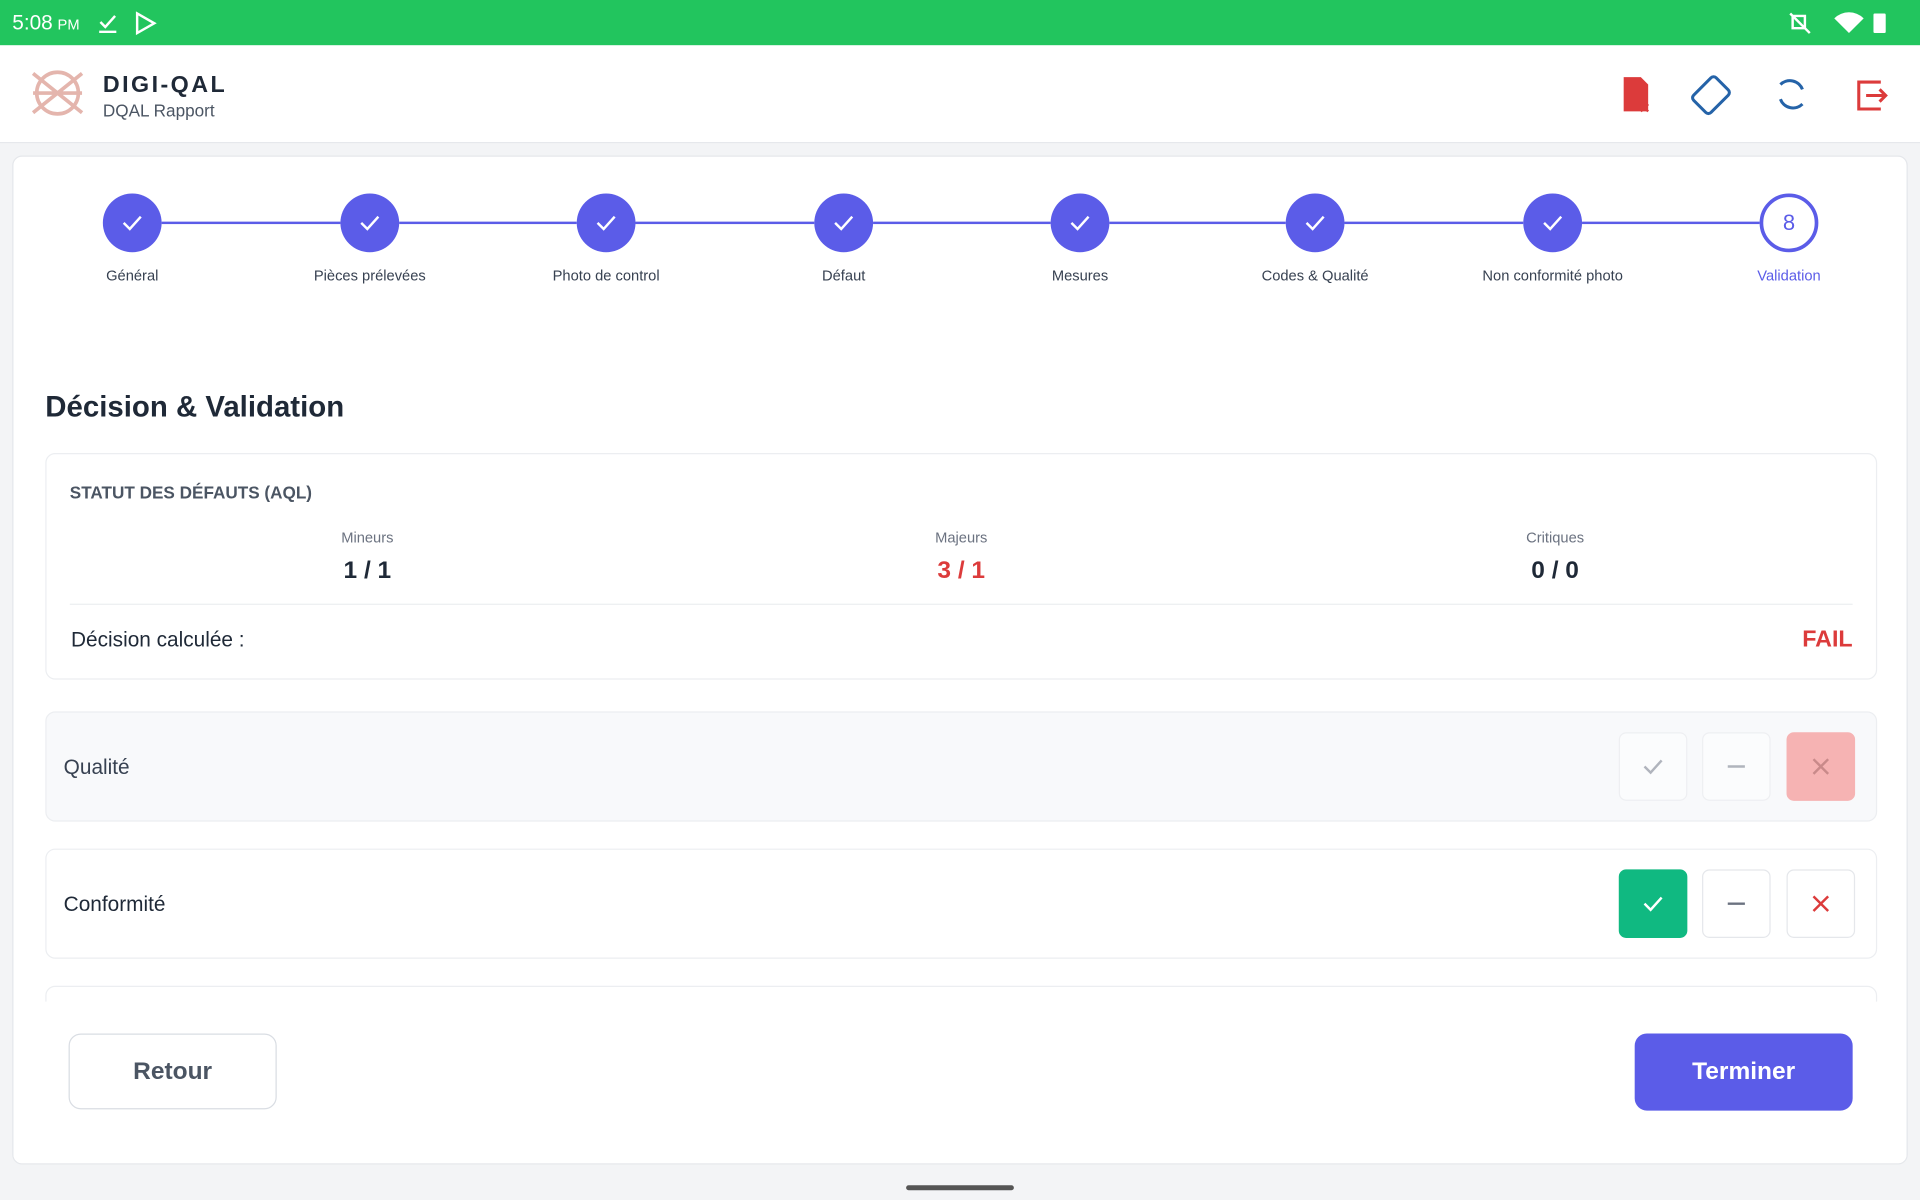  What do you see at coordinates (960, 23) in the screenshot?
I see `status-bar: 5:08 PM` at bounding box center [960, 23].